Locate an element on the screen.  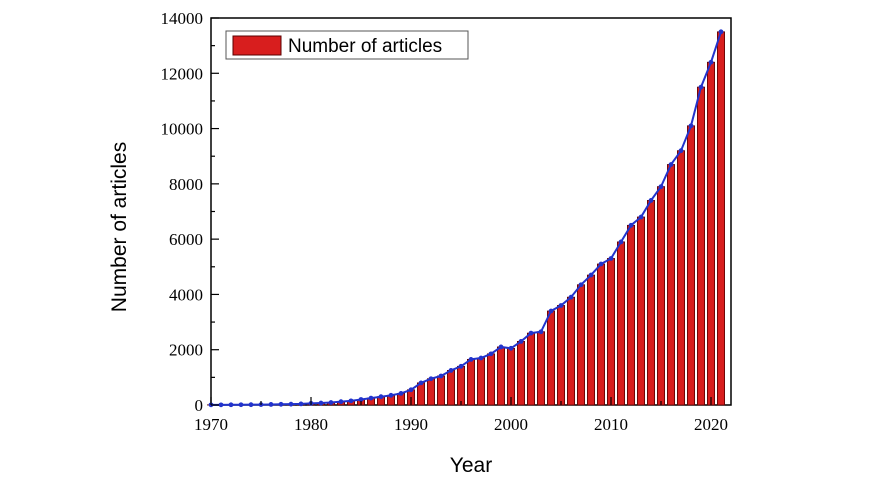
point-2006 is located at coordinates (571, 297).